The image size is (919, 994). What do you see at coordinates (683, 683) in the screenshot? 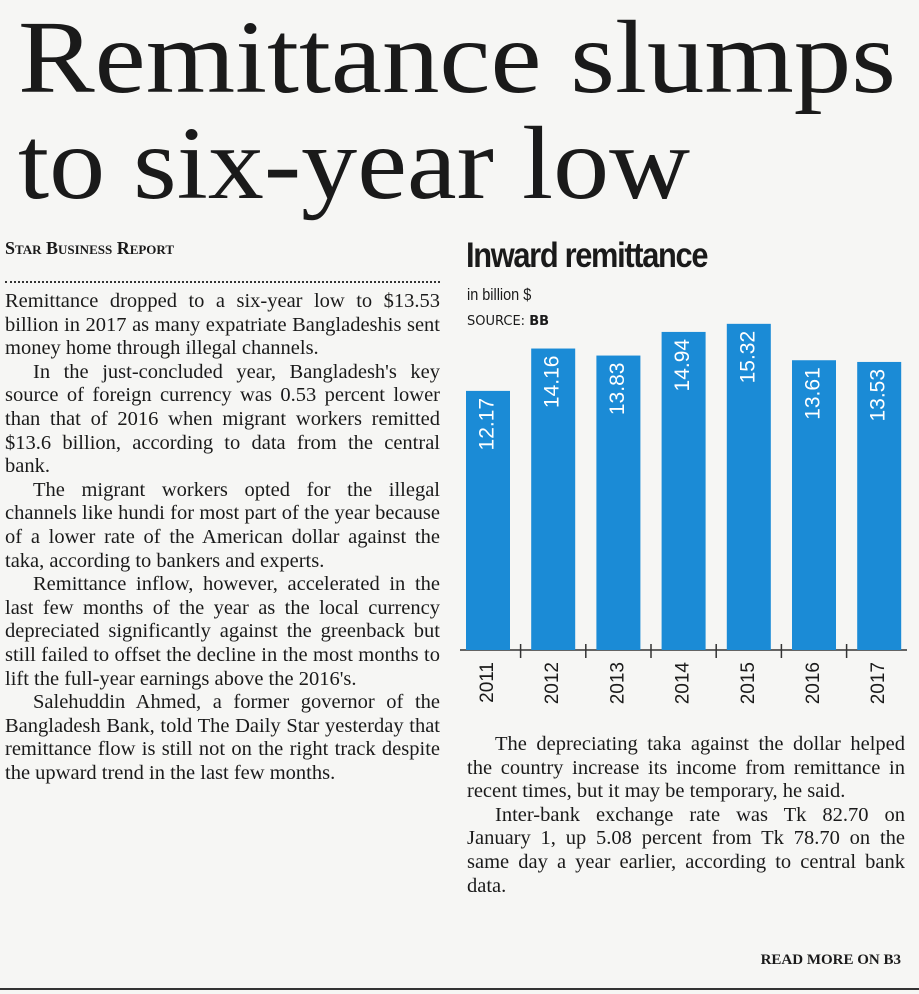
I see `x-tick-label: 2014` at bounding box center [683, 683].